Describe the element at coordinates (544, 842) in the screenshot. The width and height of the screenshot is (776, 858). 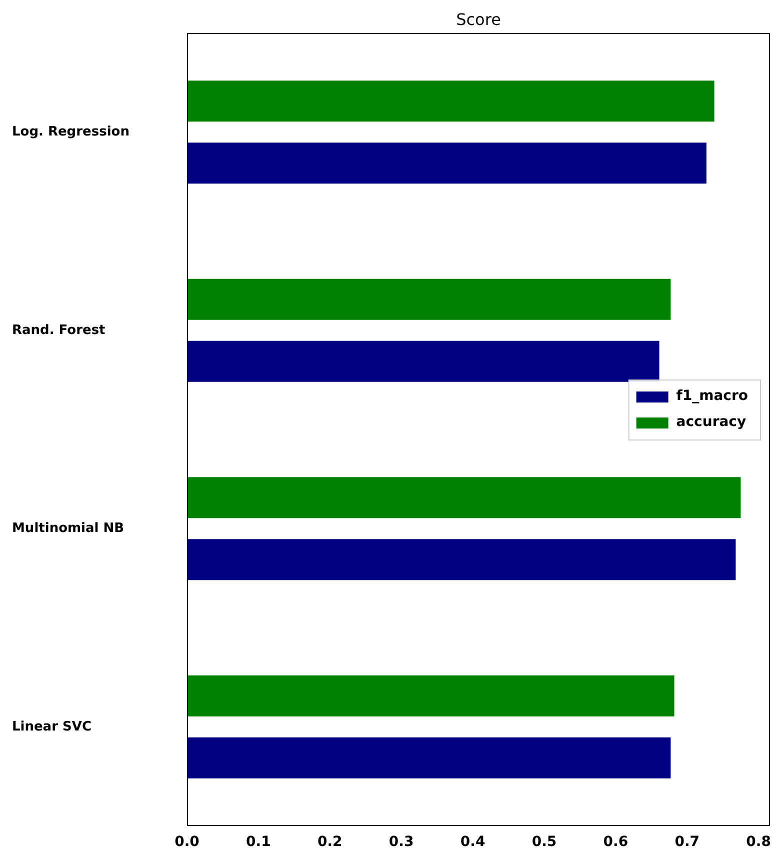
I see `x-tick-label: 0.5` at that location.